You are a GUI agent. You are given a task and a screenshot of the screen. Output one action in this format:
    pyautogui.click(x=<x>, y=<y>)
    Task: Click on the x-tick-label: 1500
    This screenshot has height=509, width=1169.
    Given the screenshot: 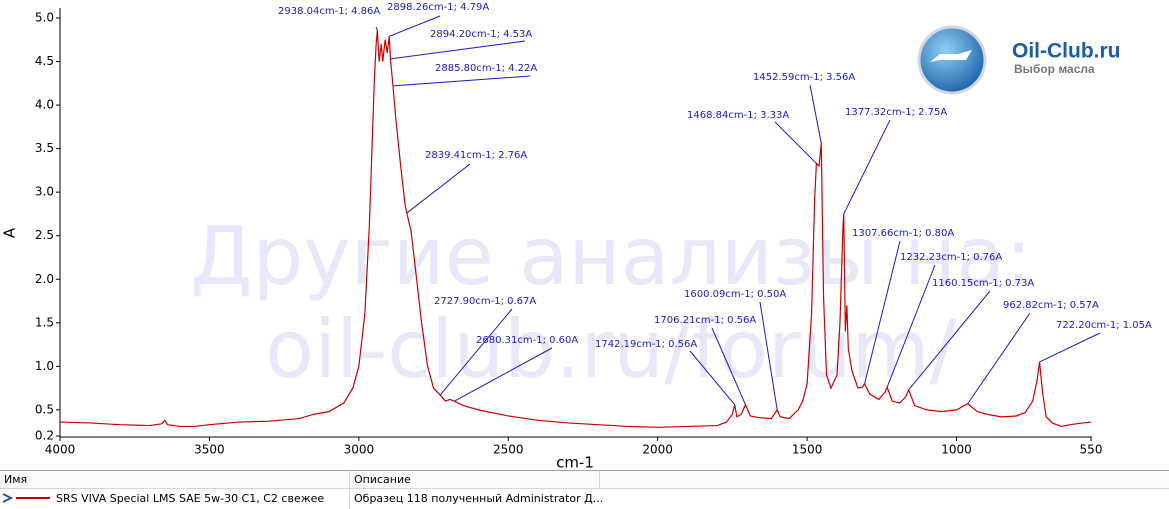 What is the action you would take?
    pyautogui.click(x=807, y=450)
    